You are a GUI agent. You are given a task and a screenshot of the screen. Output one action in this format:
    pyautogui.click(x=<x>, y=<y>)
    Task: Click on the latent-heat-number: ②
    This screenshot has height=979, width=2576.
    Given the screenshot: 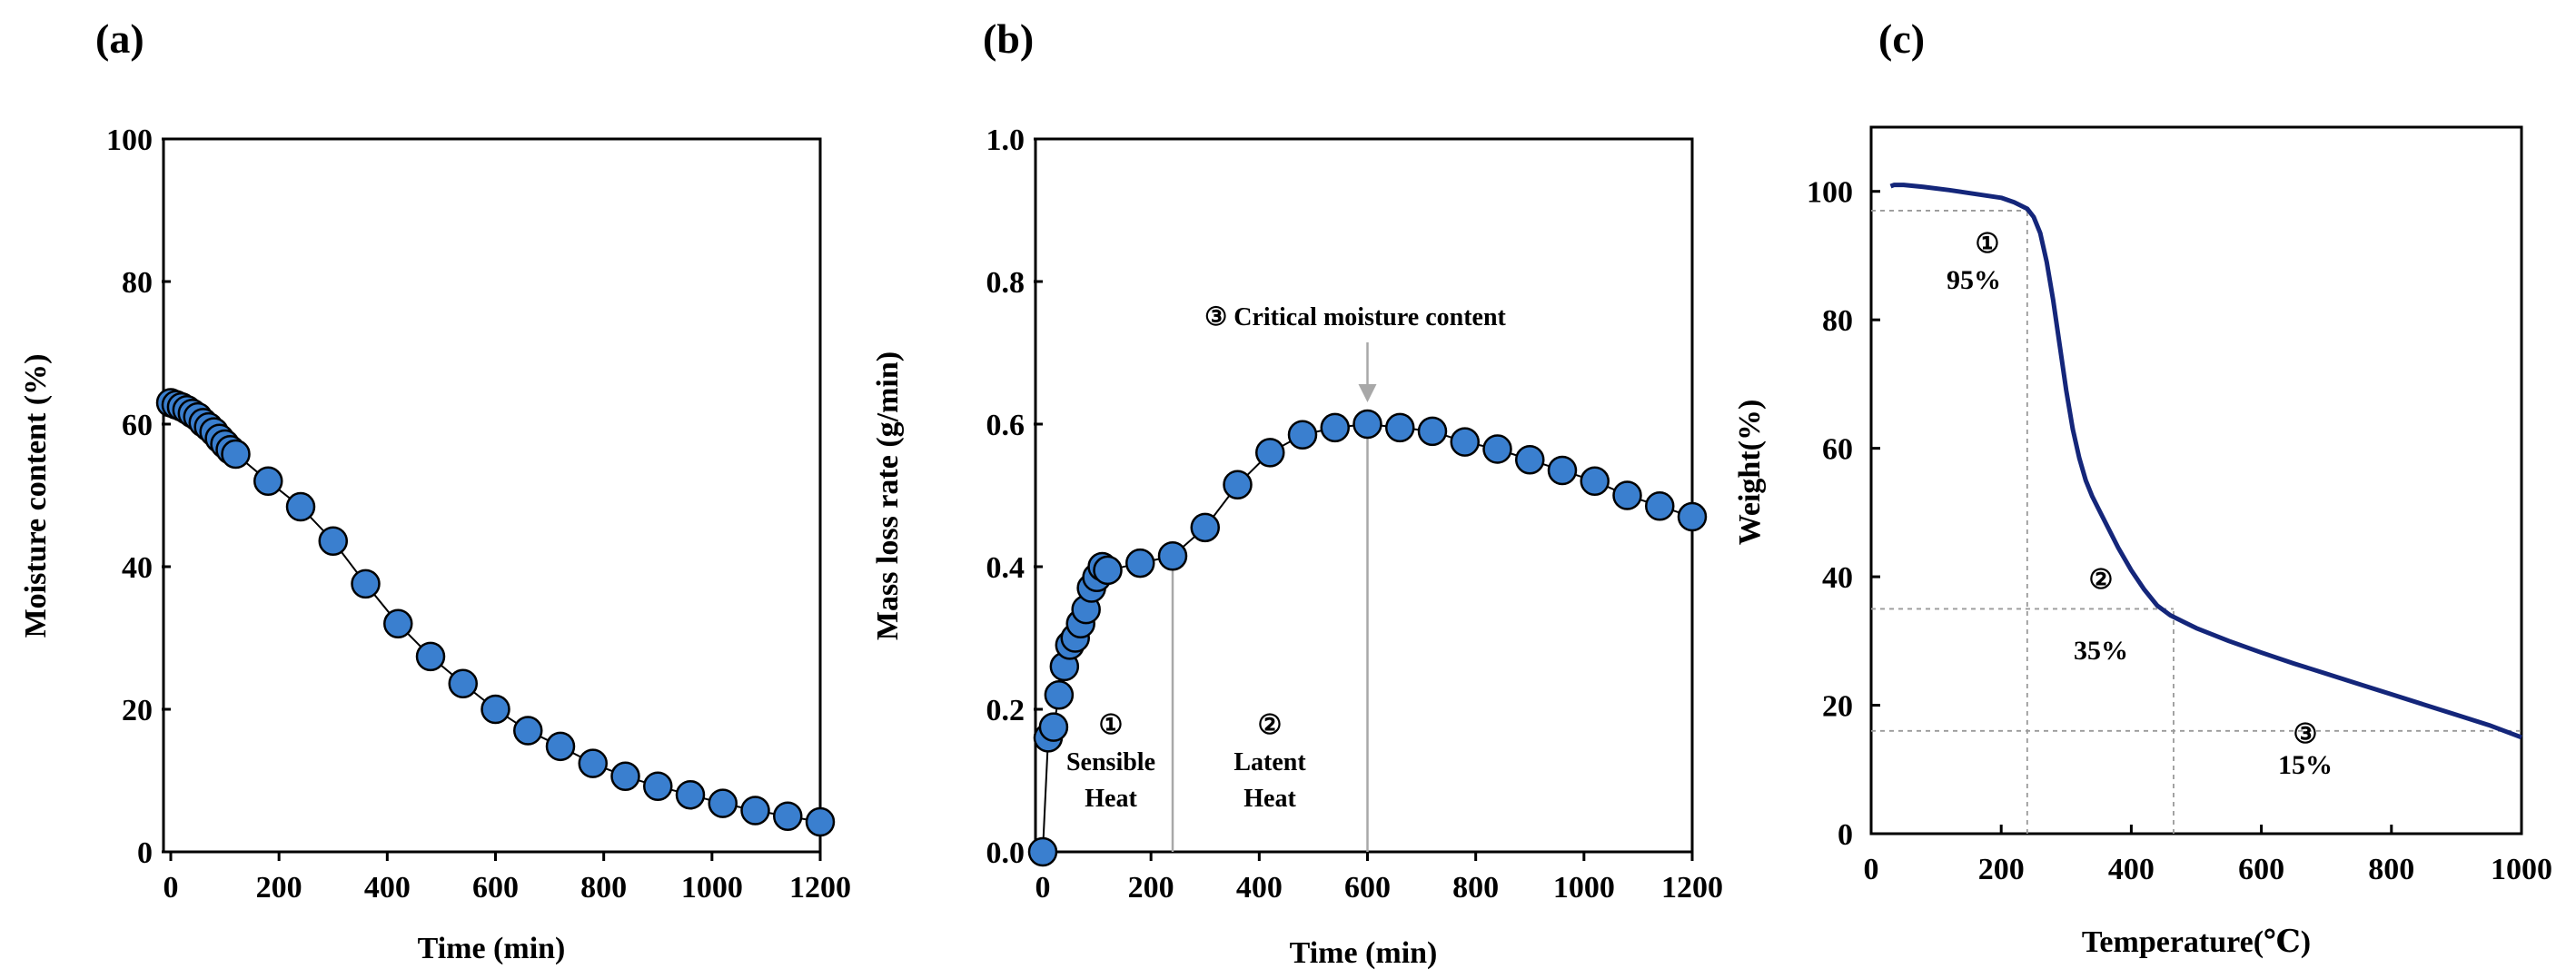 What is the action you would take?
    pyautogui.click(x=1270, y=725)
    